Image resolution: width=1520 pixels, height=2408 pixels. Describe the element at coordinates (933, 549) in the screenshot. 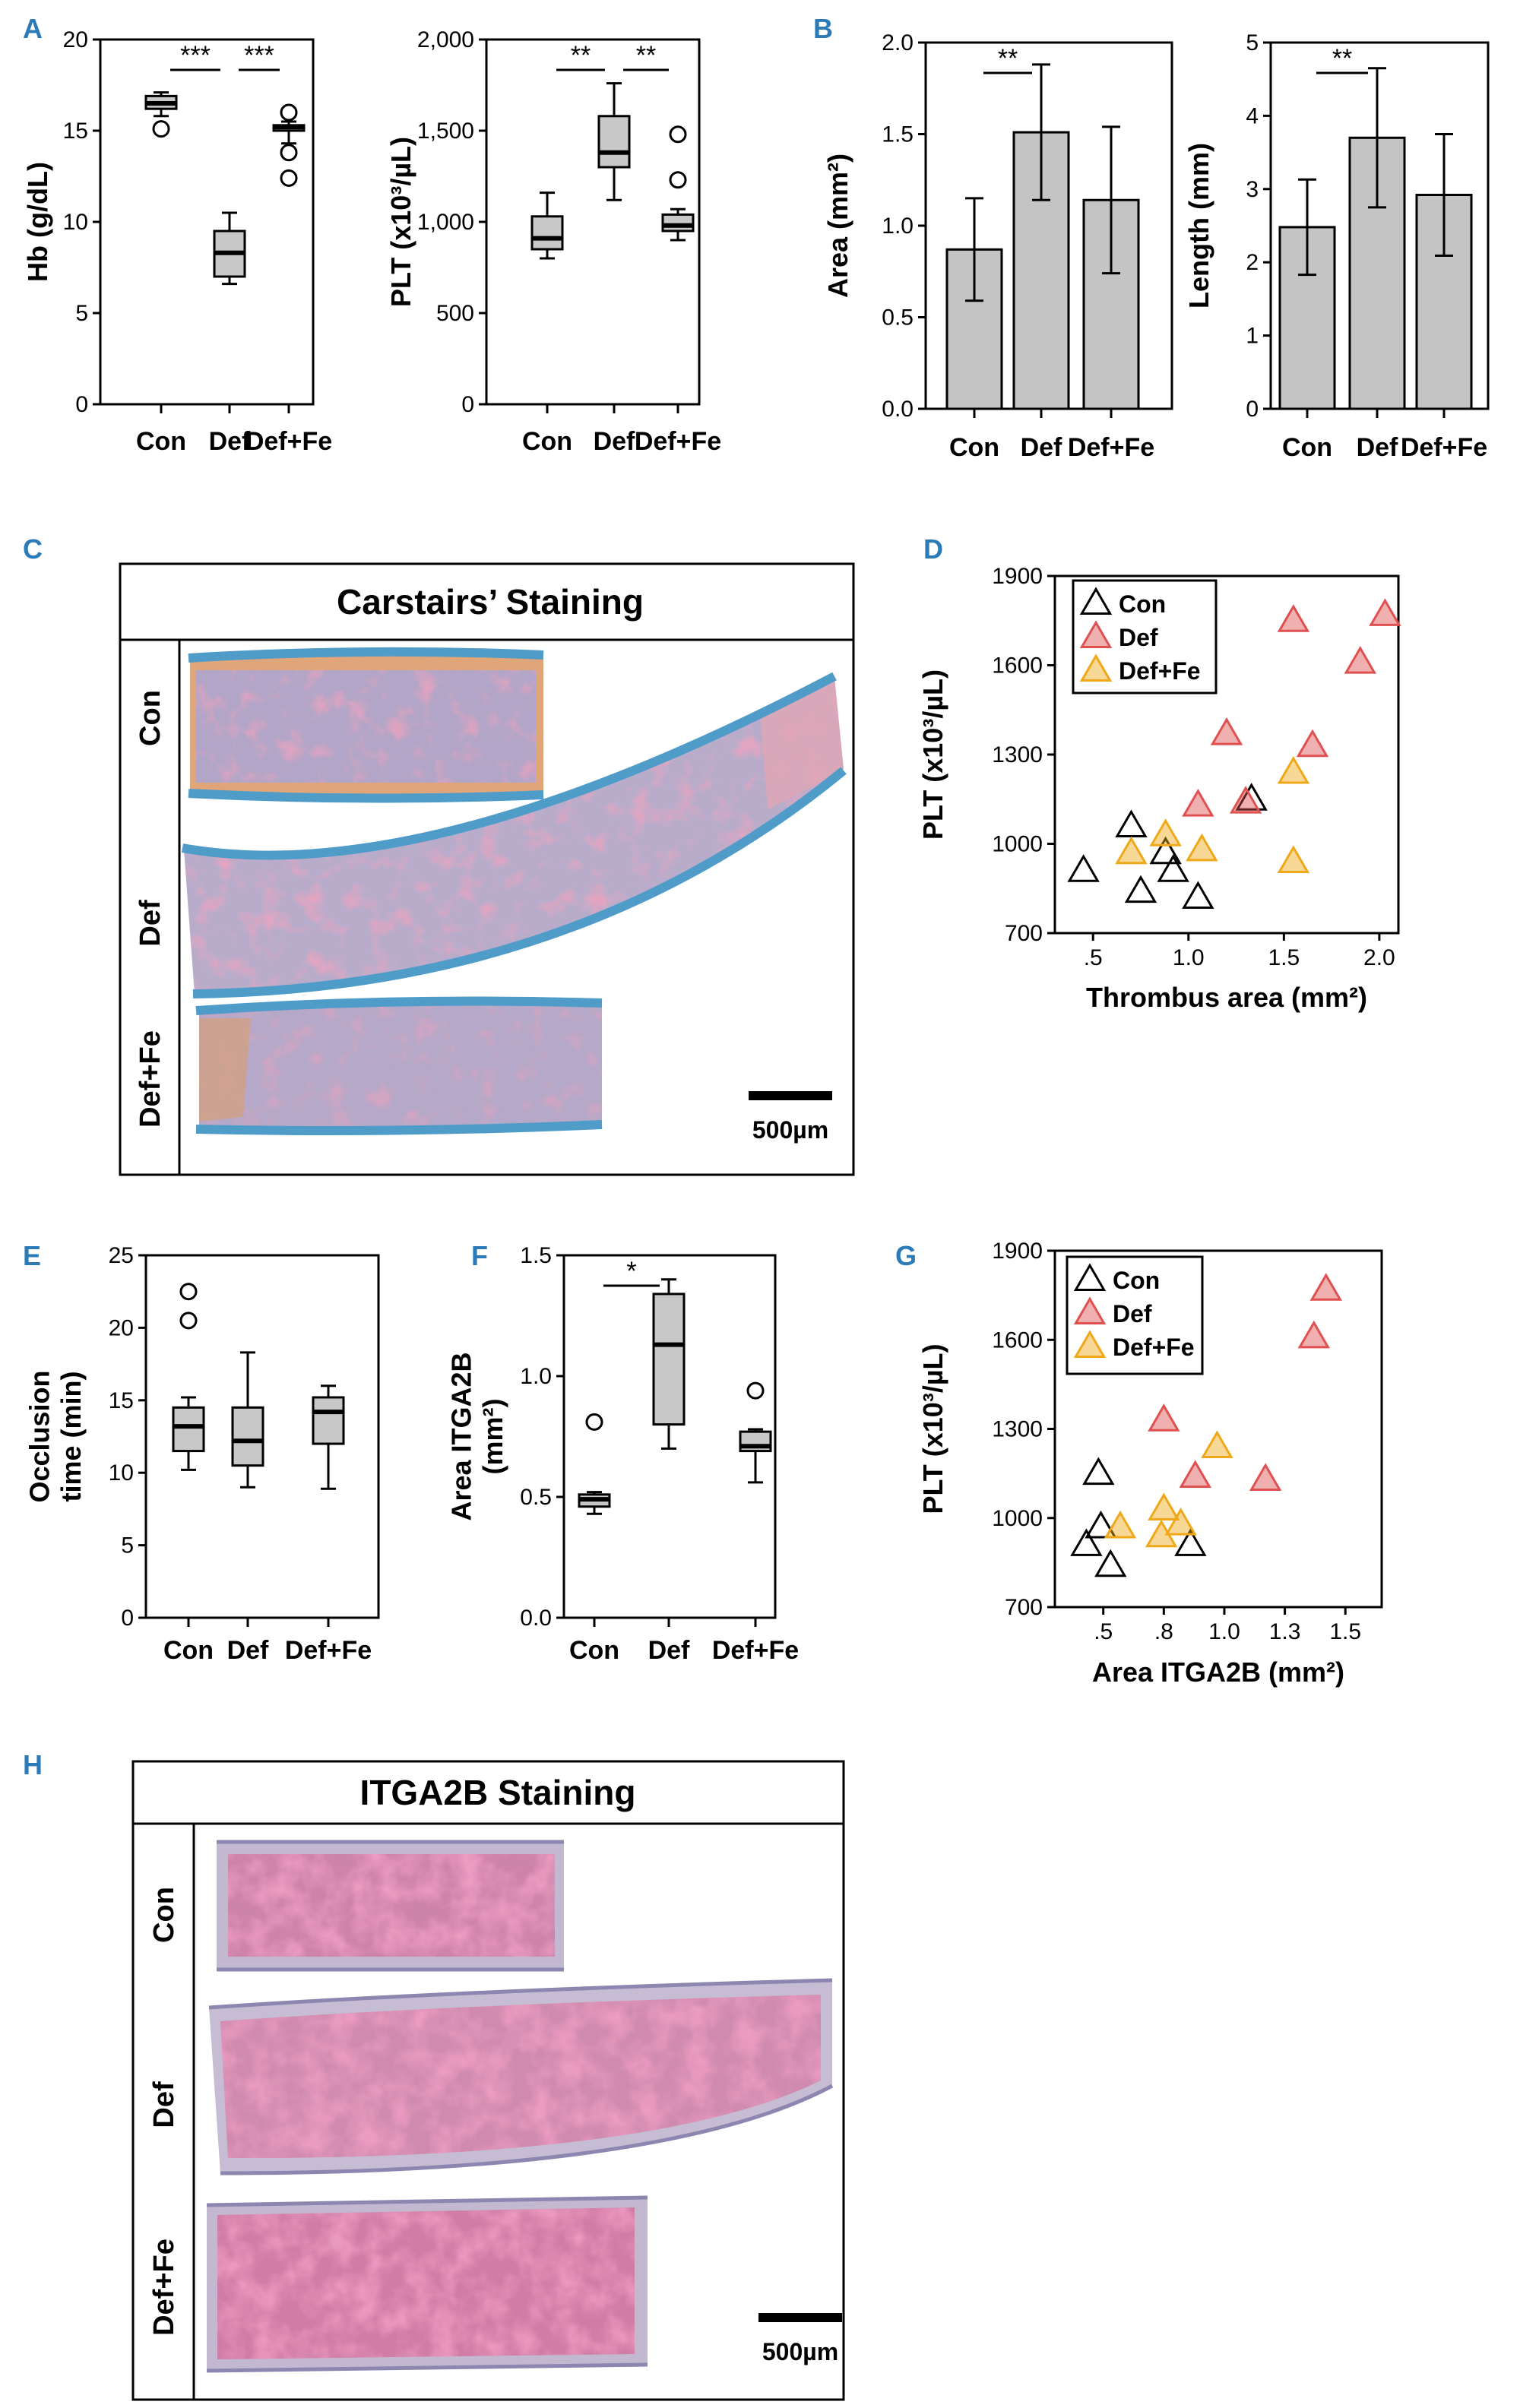

I see `panel-label-d: D` at that location.